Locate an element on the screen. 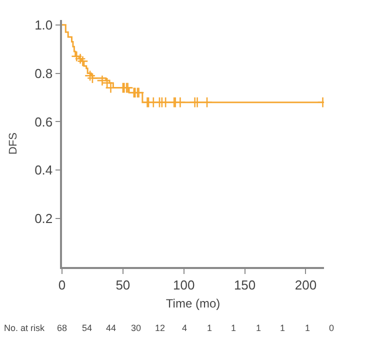 The image size is (382, 338). y-axis-title: DFS is located at coordinates (14, 143).